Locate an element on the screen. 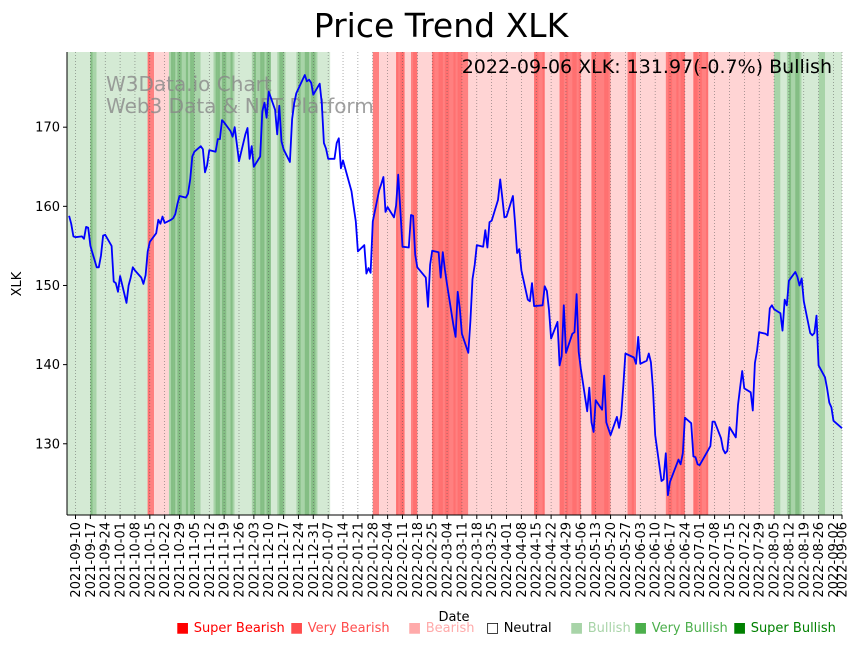 Image resolution: width=860 pixels, height=646 pixels. x-tick-label-29: 2022-04-01 is located at coordinates (507, 560).